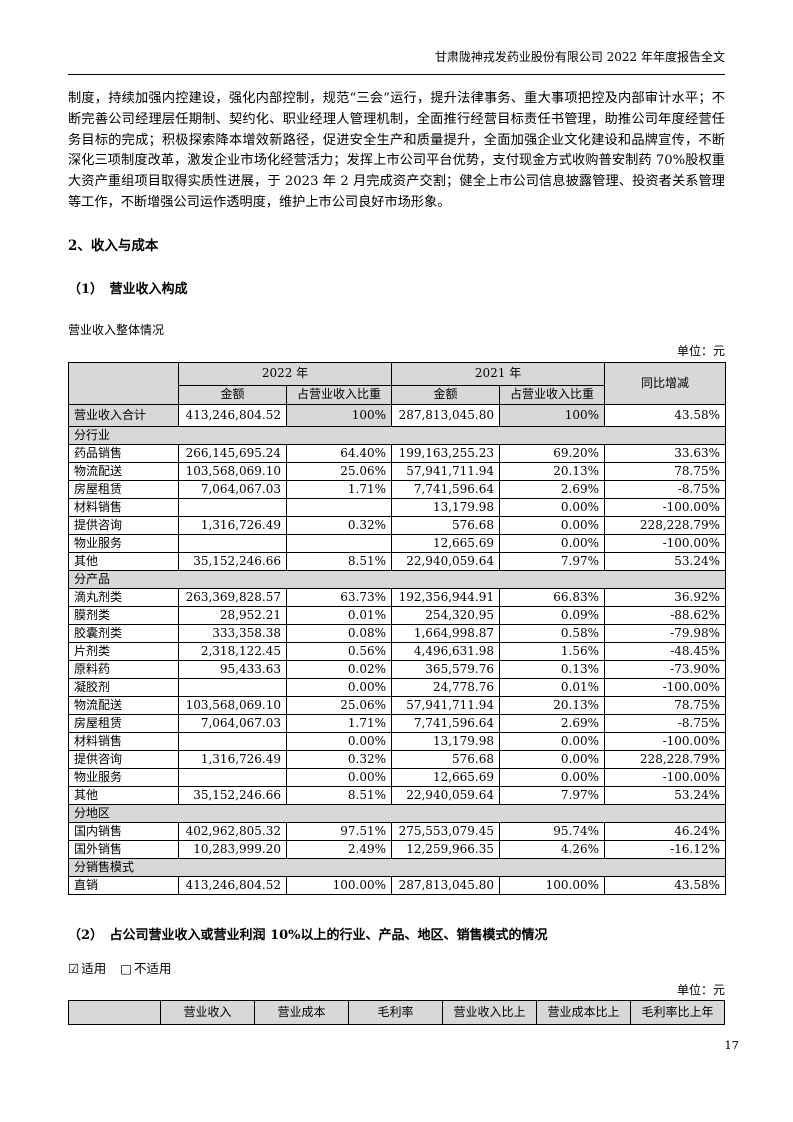 The height and width of the screenshot is (1122, 793). I want to click on table-row: 凝胶剂 0.00% 24,778.76 0.01% -100.00%, so click(397, 687).